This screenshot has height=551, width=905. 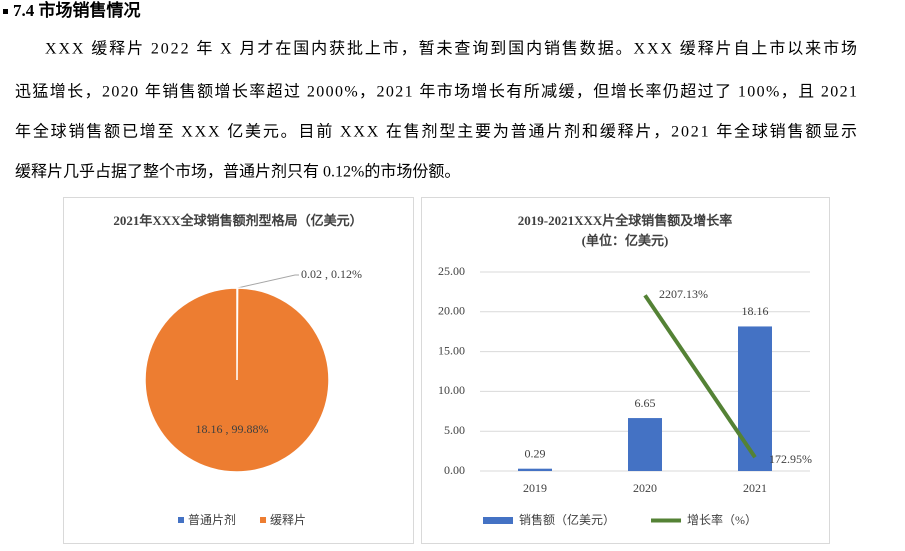 I want to click on y-tick-label: 10.00, so click(x=451, y=390).